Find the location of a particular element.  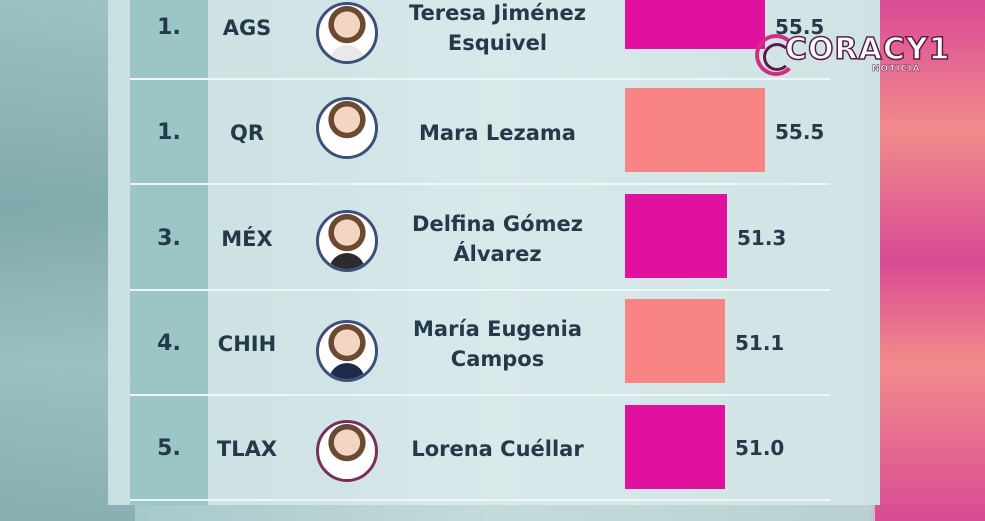

signal-ring-inner-icon is located at coordinates (777, 57).